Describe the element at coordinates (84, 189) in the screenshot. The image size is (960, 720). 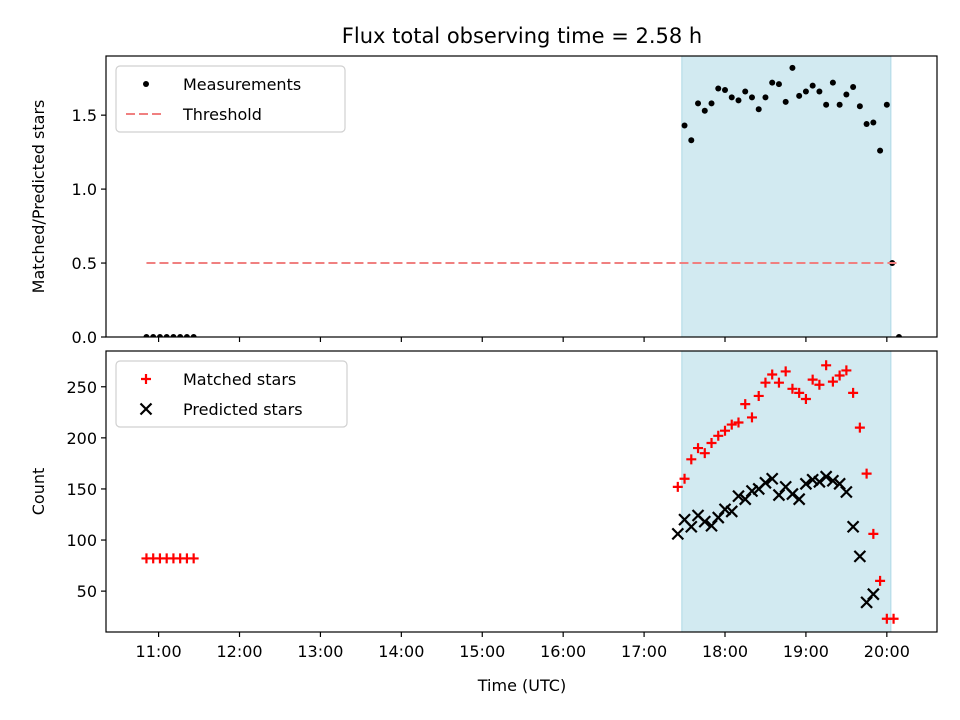
I see `y-tick-label: 1.0` at that location.